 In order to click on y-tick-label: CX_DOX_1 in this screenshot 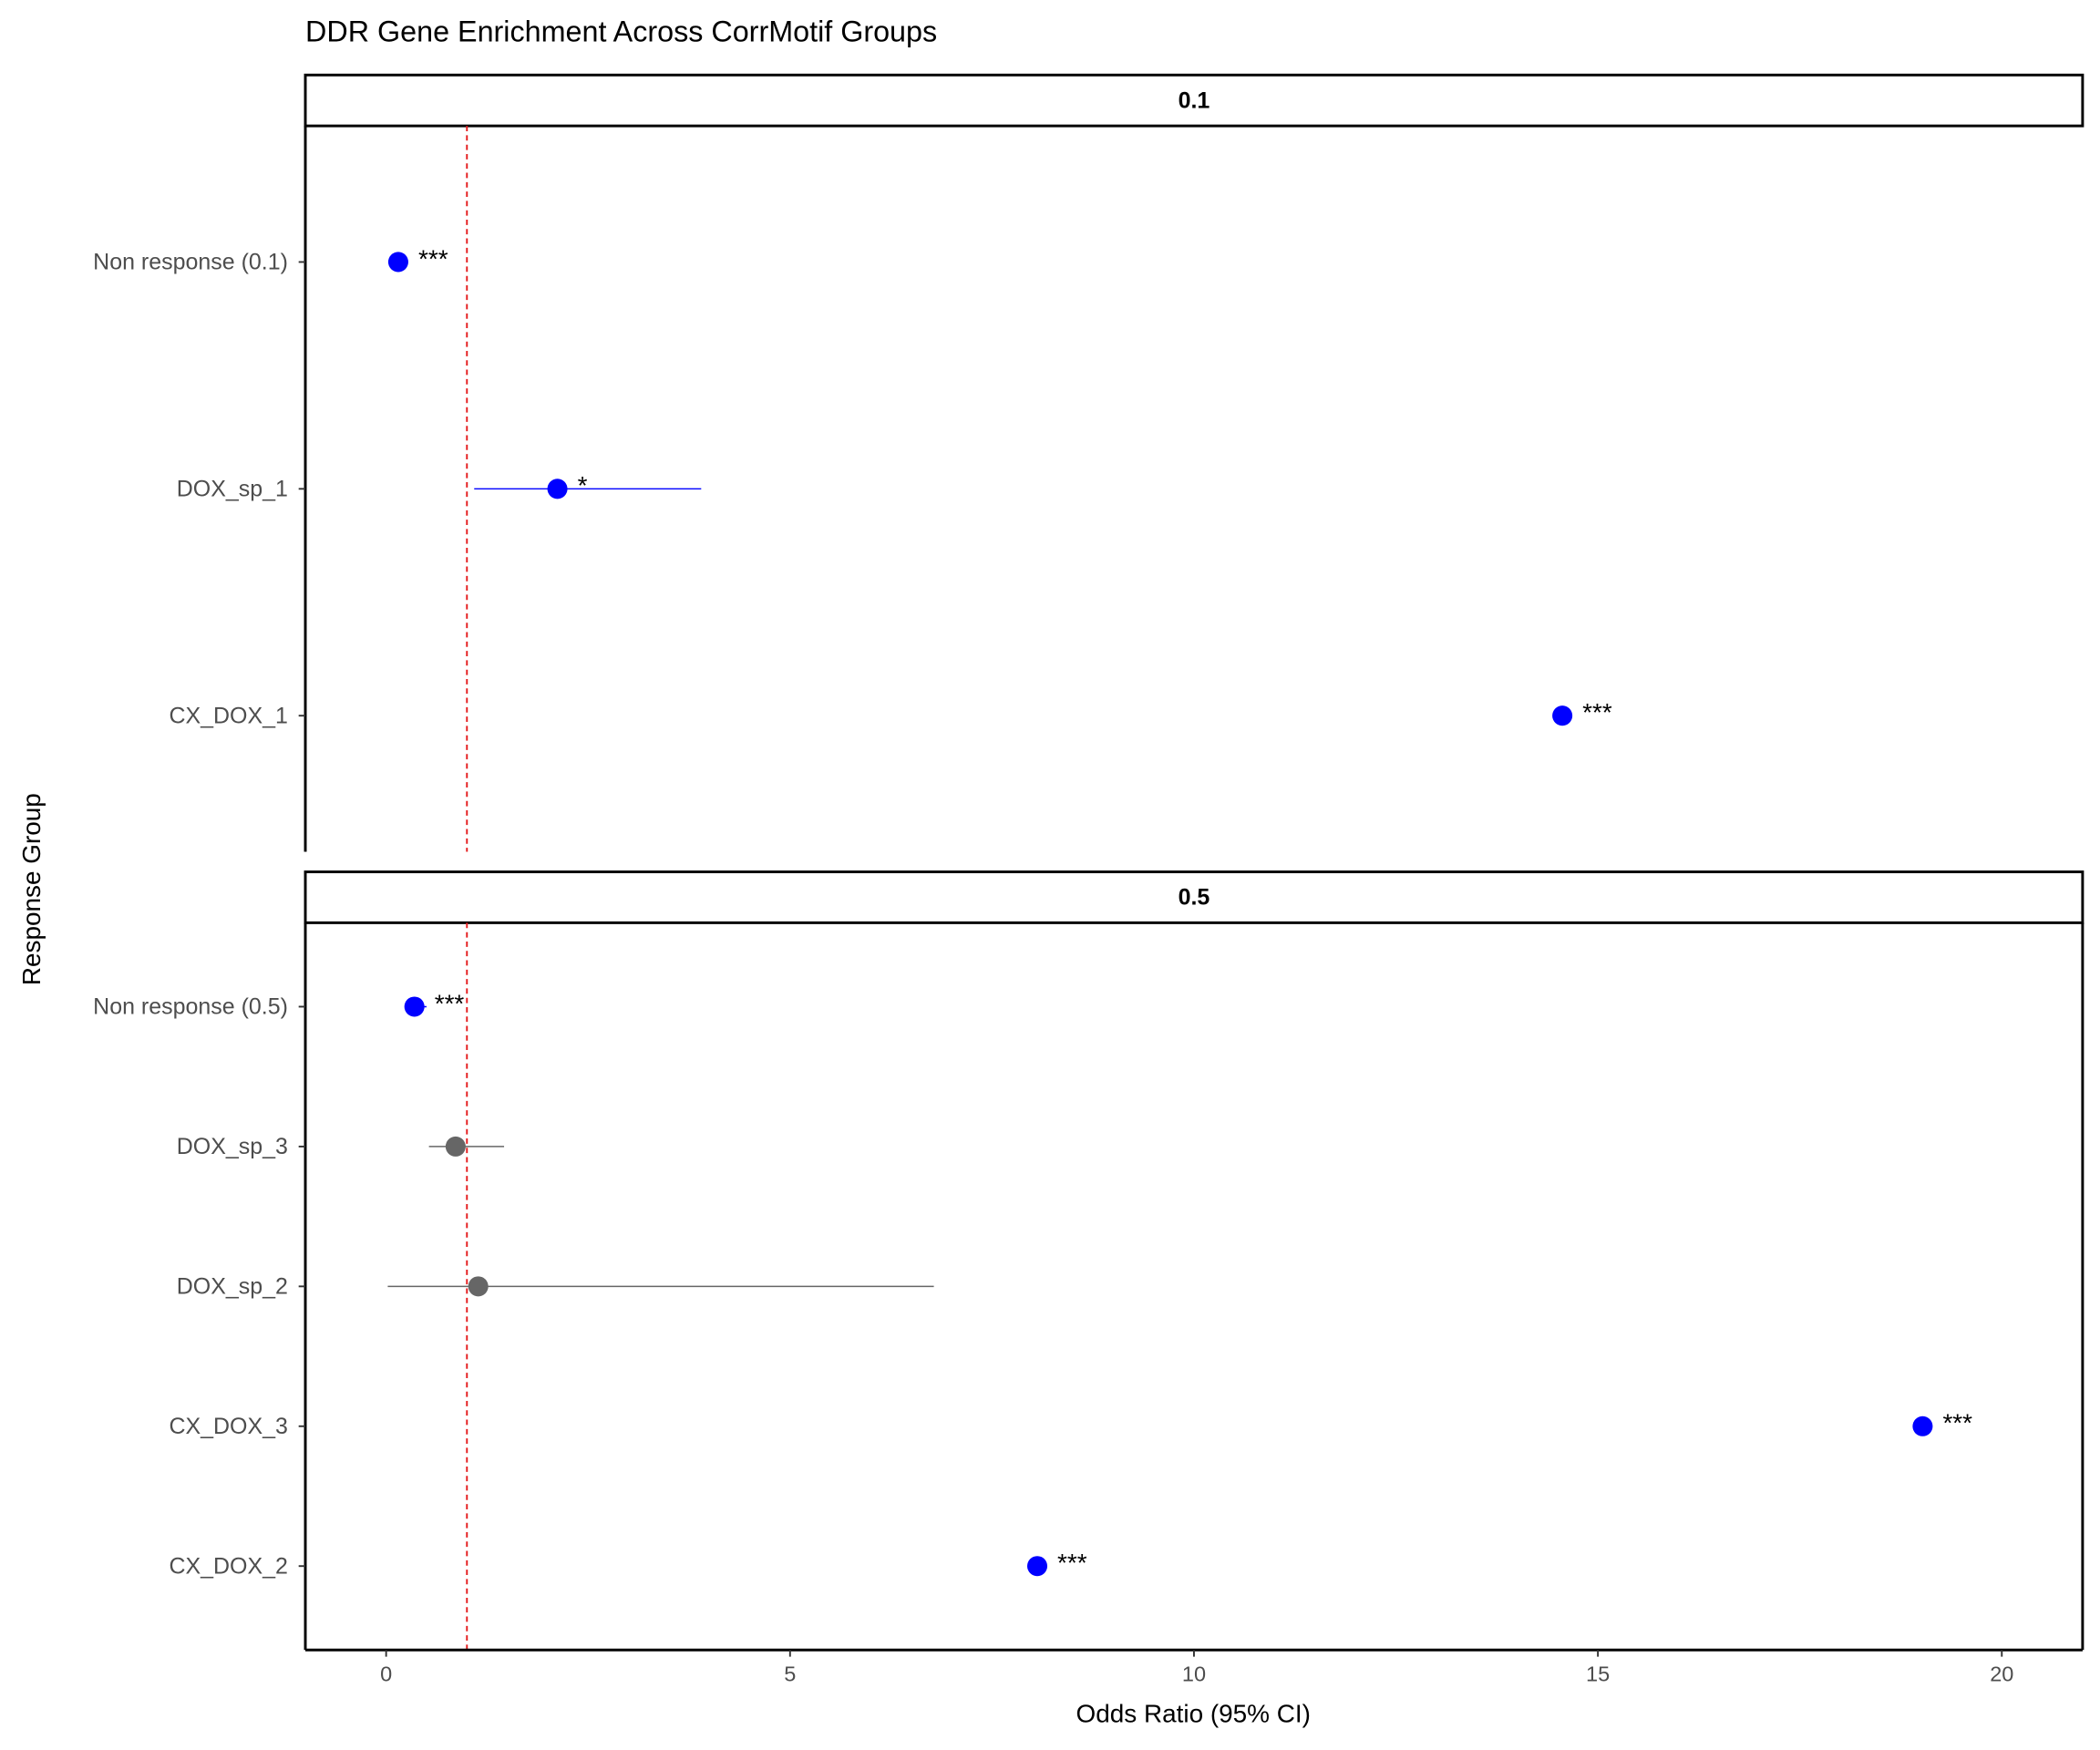, I will do `click(228, 716)`.